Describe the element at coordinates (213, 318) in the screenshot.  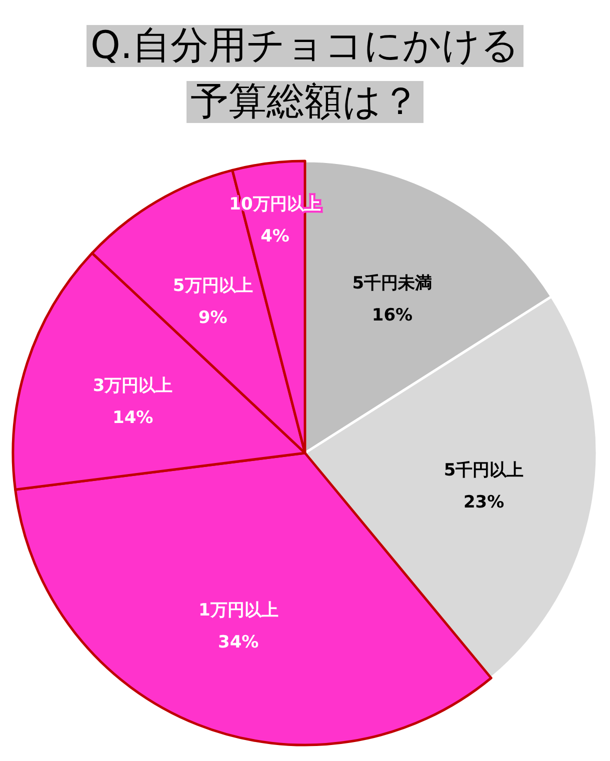
I see `data-label: 9%` at that location.